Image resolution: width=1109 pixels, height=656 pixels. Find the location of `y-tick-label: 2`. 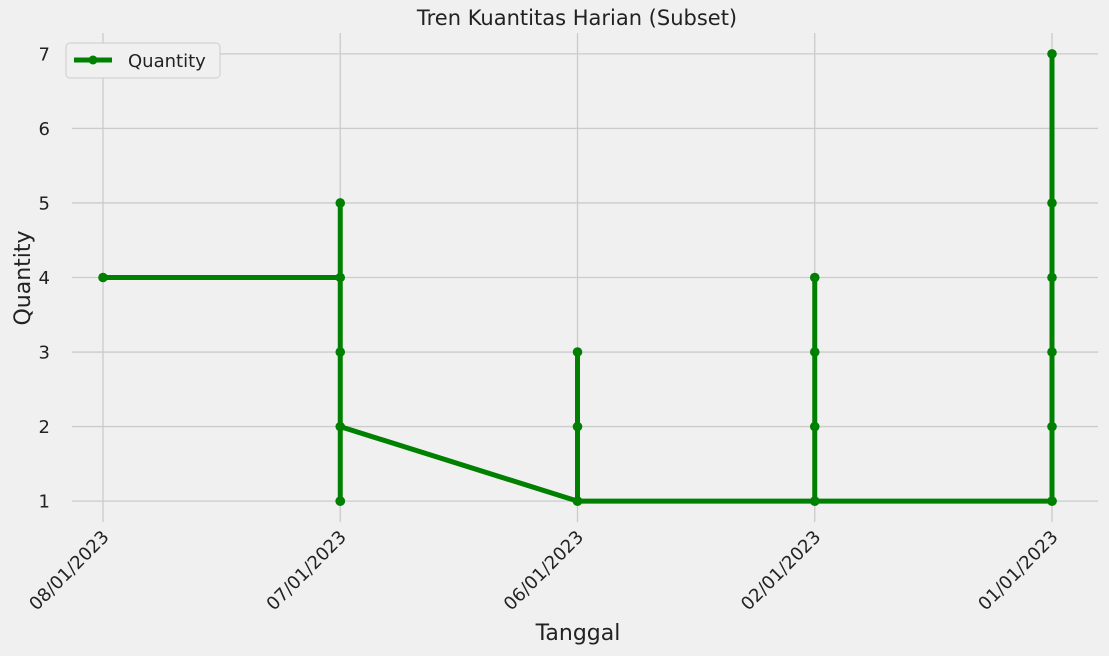

y-tick-label: 2 is located at coordinates (44, 427).